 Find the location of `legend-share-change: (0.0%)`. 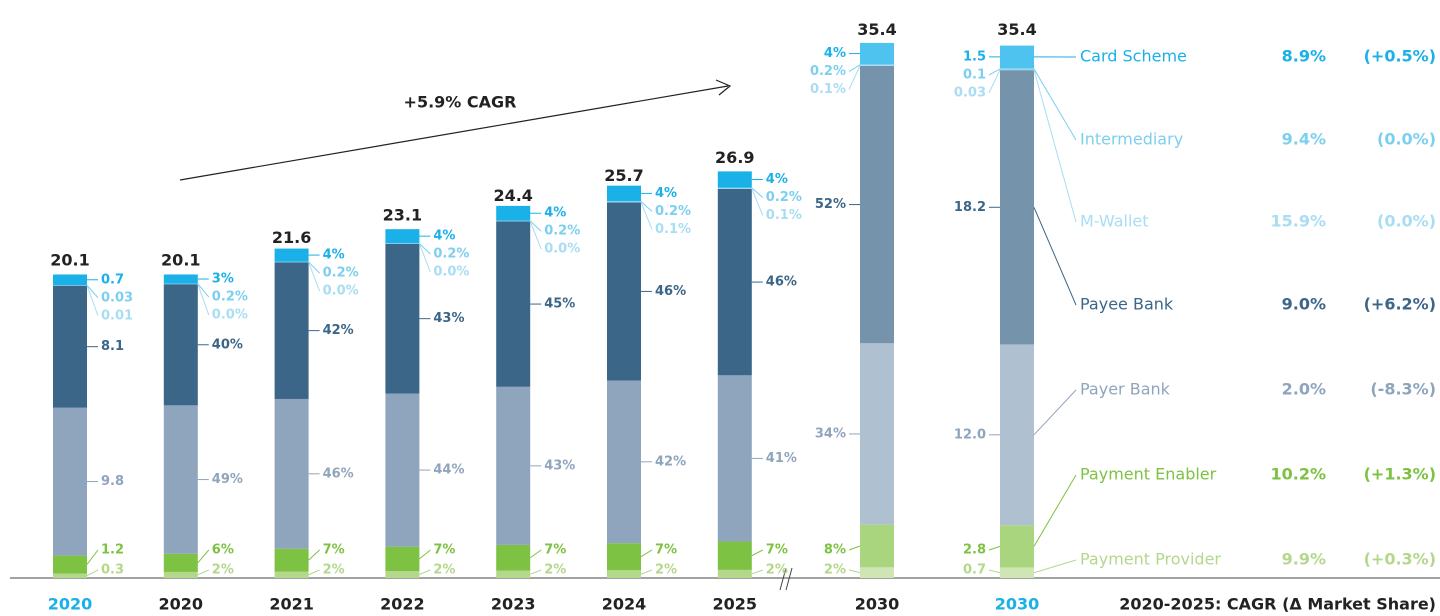

legend-share-change: (0.0%) is located at coordinates (1406, 221).